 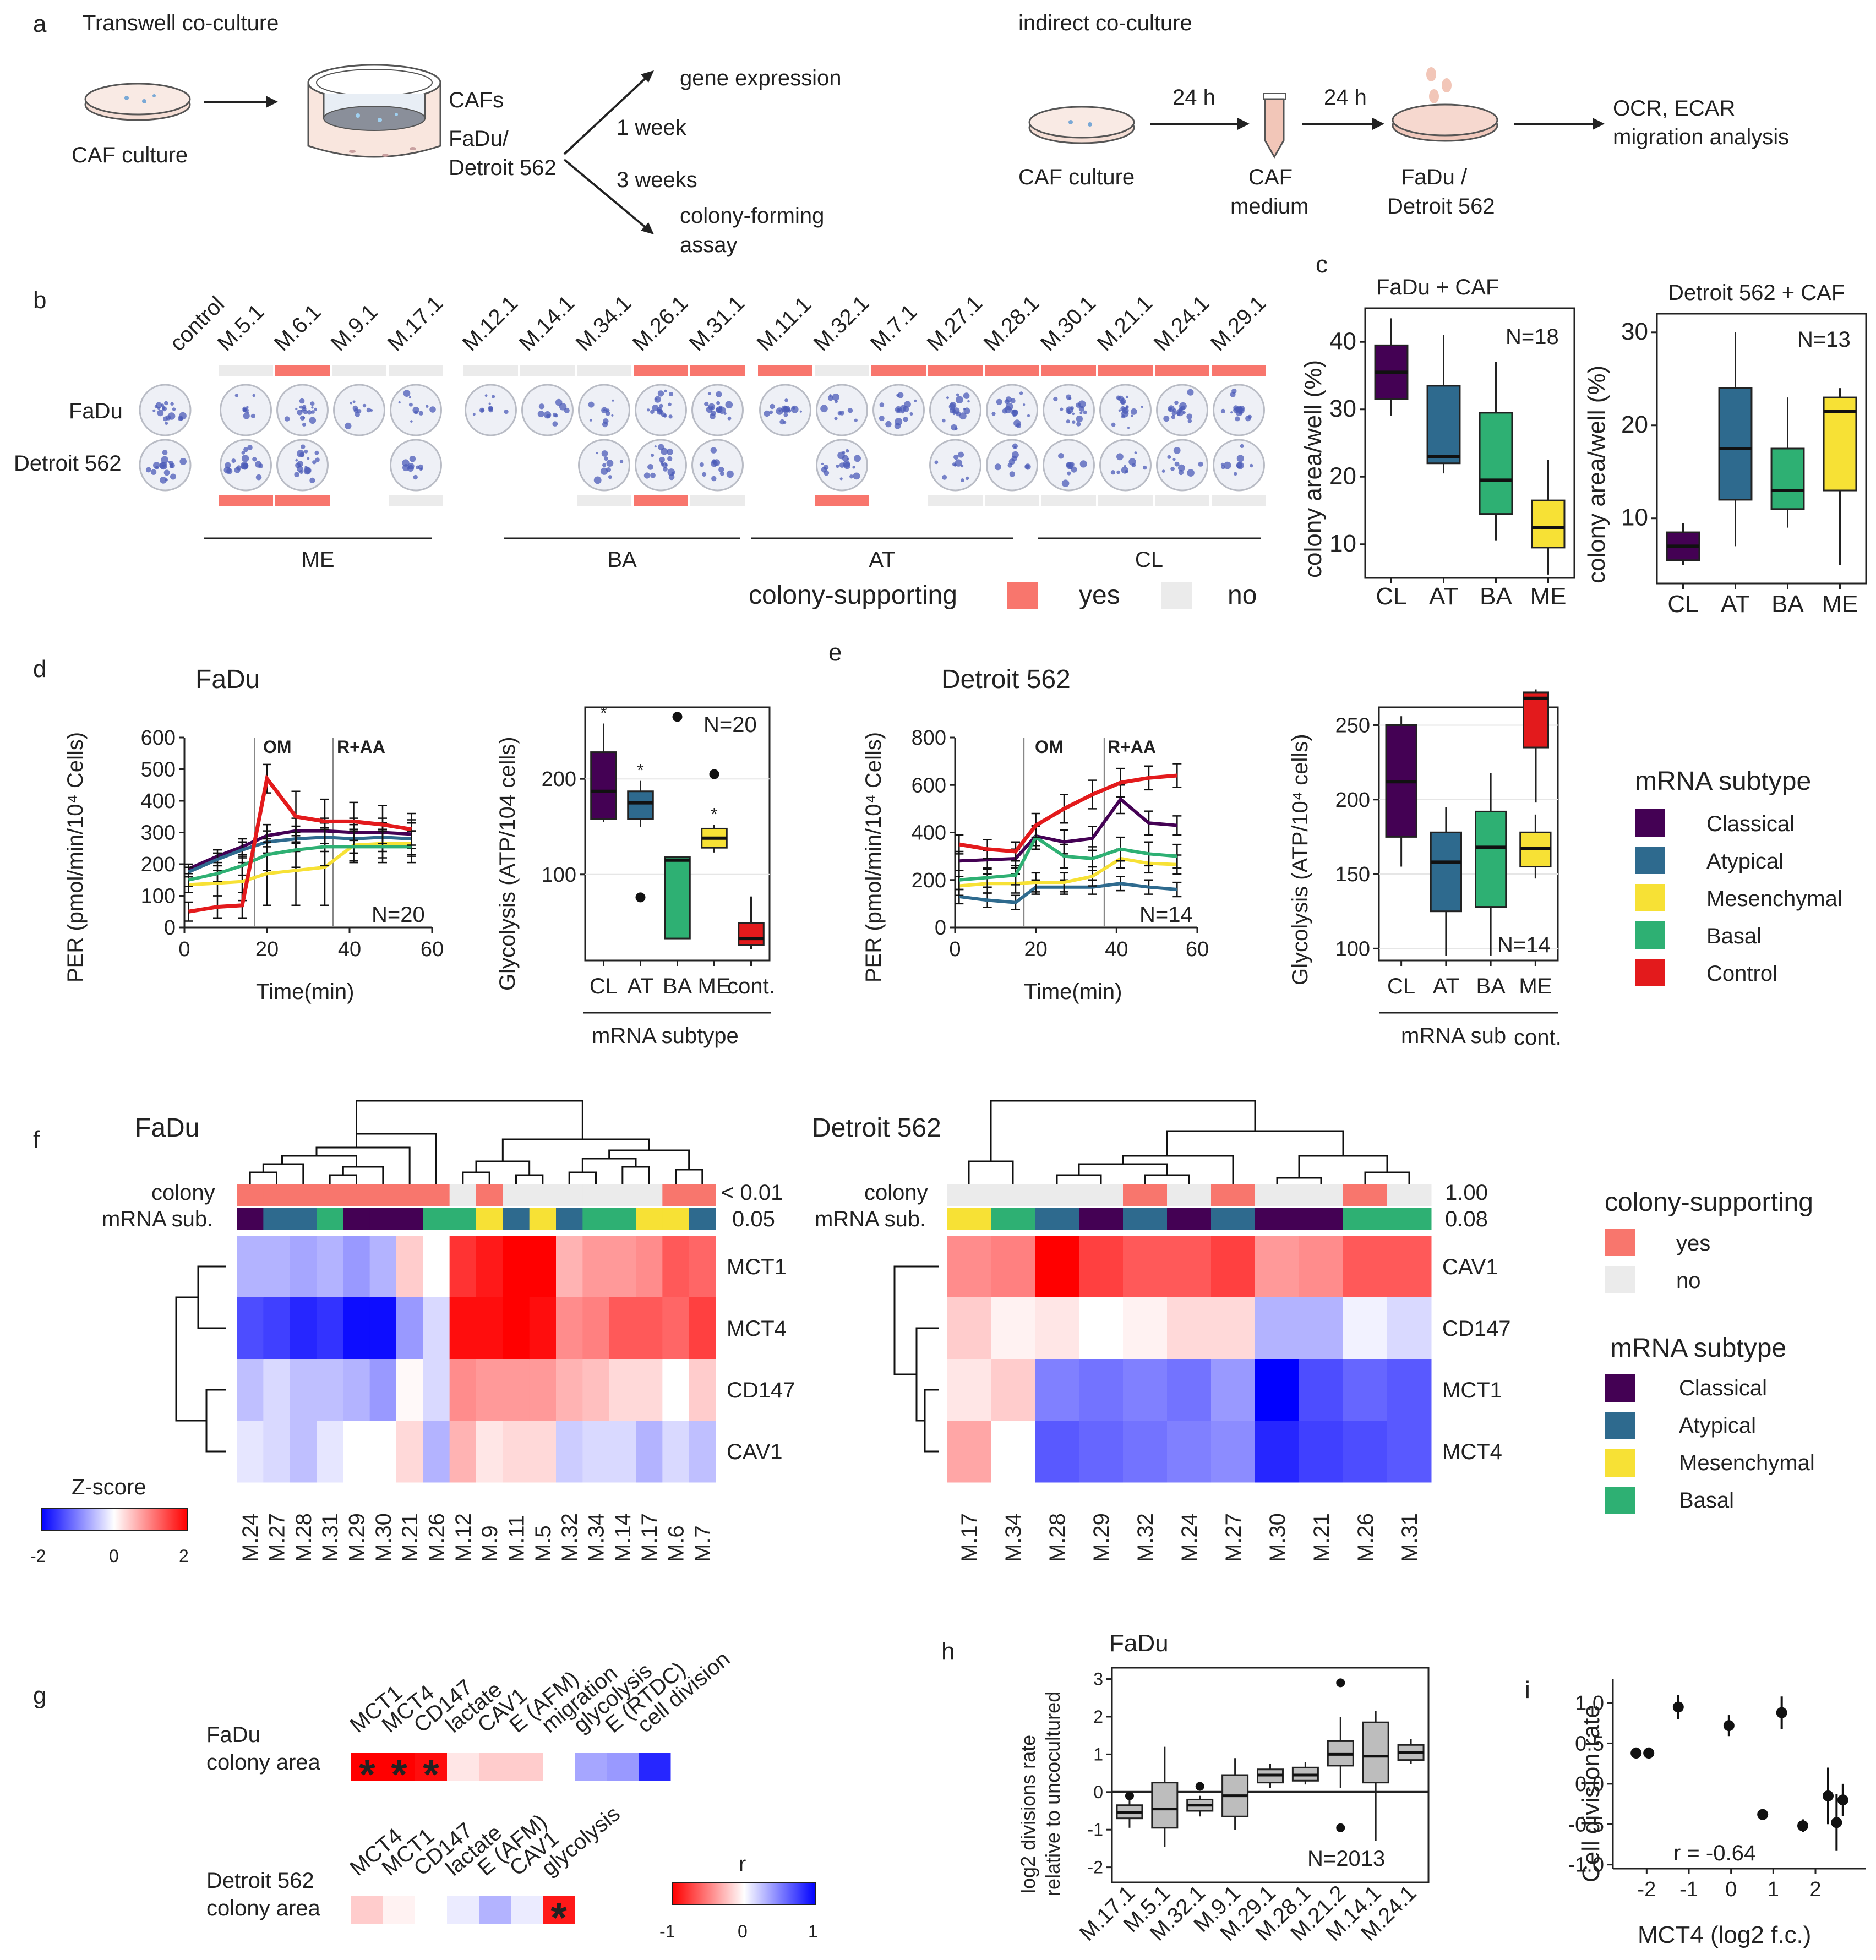 I want to click on cell-CD147-M.31, so click(x=330, y=1390).